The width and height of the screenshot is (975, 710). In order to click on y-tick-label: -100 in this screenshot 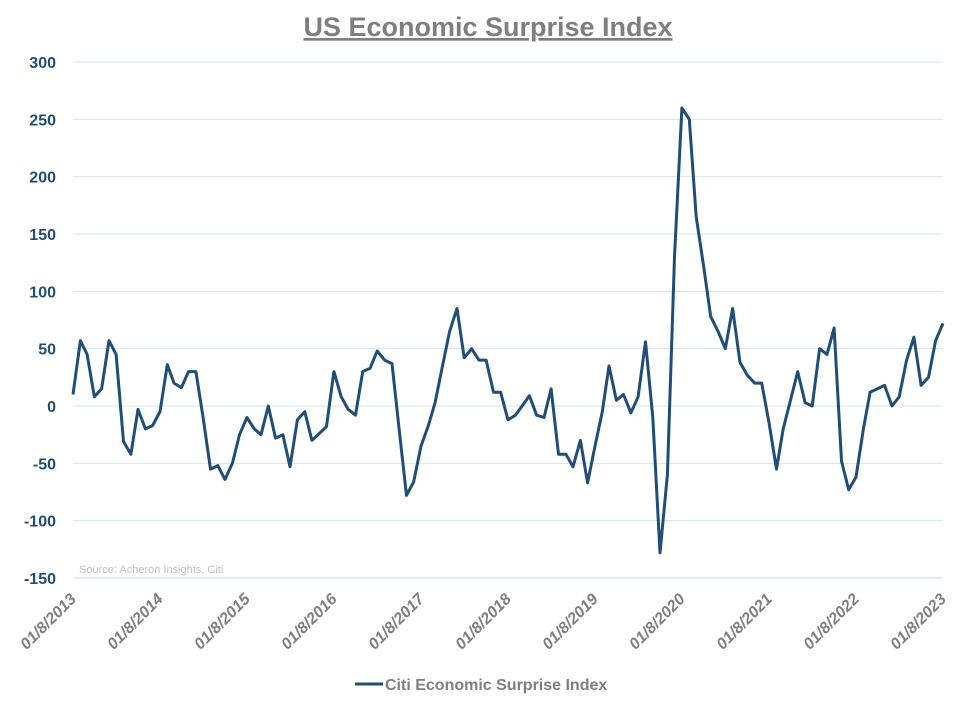, I will do `click(40, 522)`.